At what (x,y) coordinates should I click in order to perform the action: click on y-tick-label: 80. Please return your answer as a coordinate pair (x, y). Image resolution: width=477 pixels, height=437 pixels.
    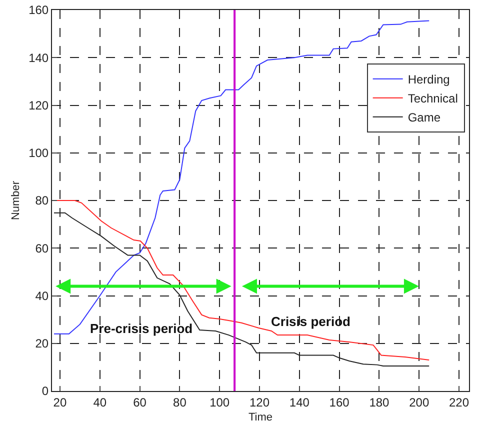
    Looking at the image, I should click on (42, 201).